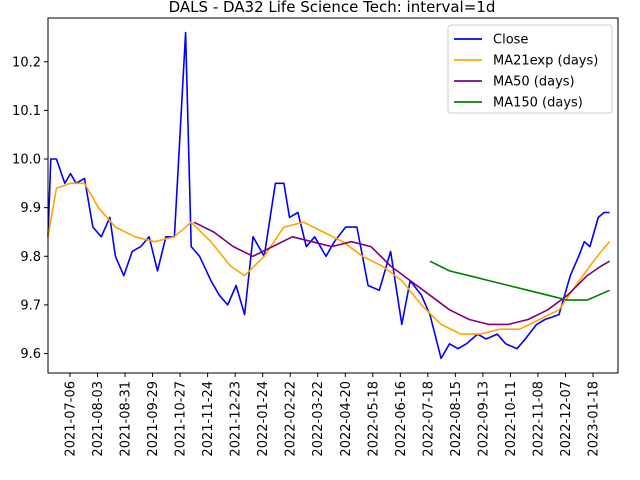 The width and height of the screenshot is (640, 480). What do you see at coordinates (236, 419) in the screenshot?
I see `x-tick-label: 2021-12-23` at bounding box center [236, 419].